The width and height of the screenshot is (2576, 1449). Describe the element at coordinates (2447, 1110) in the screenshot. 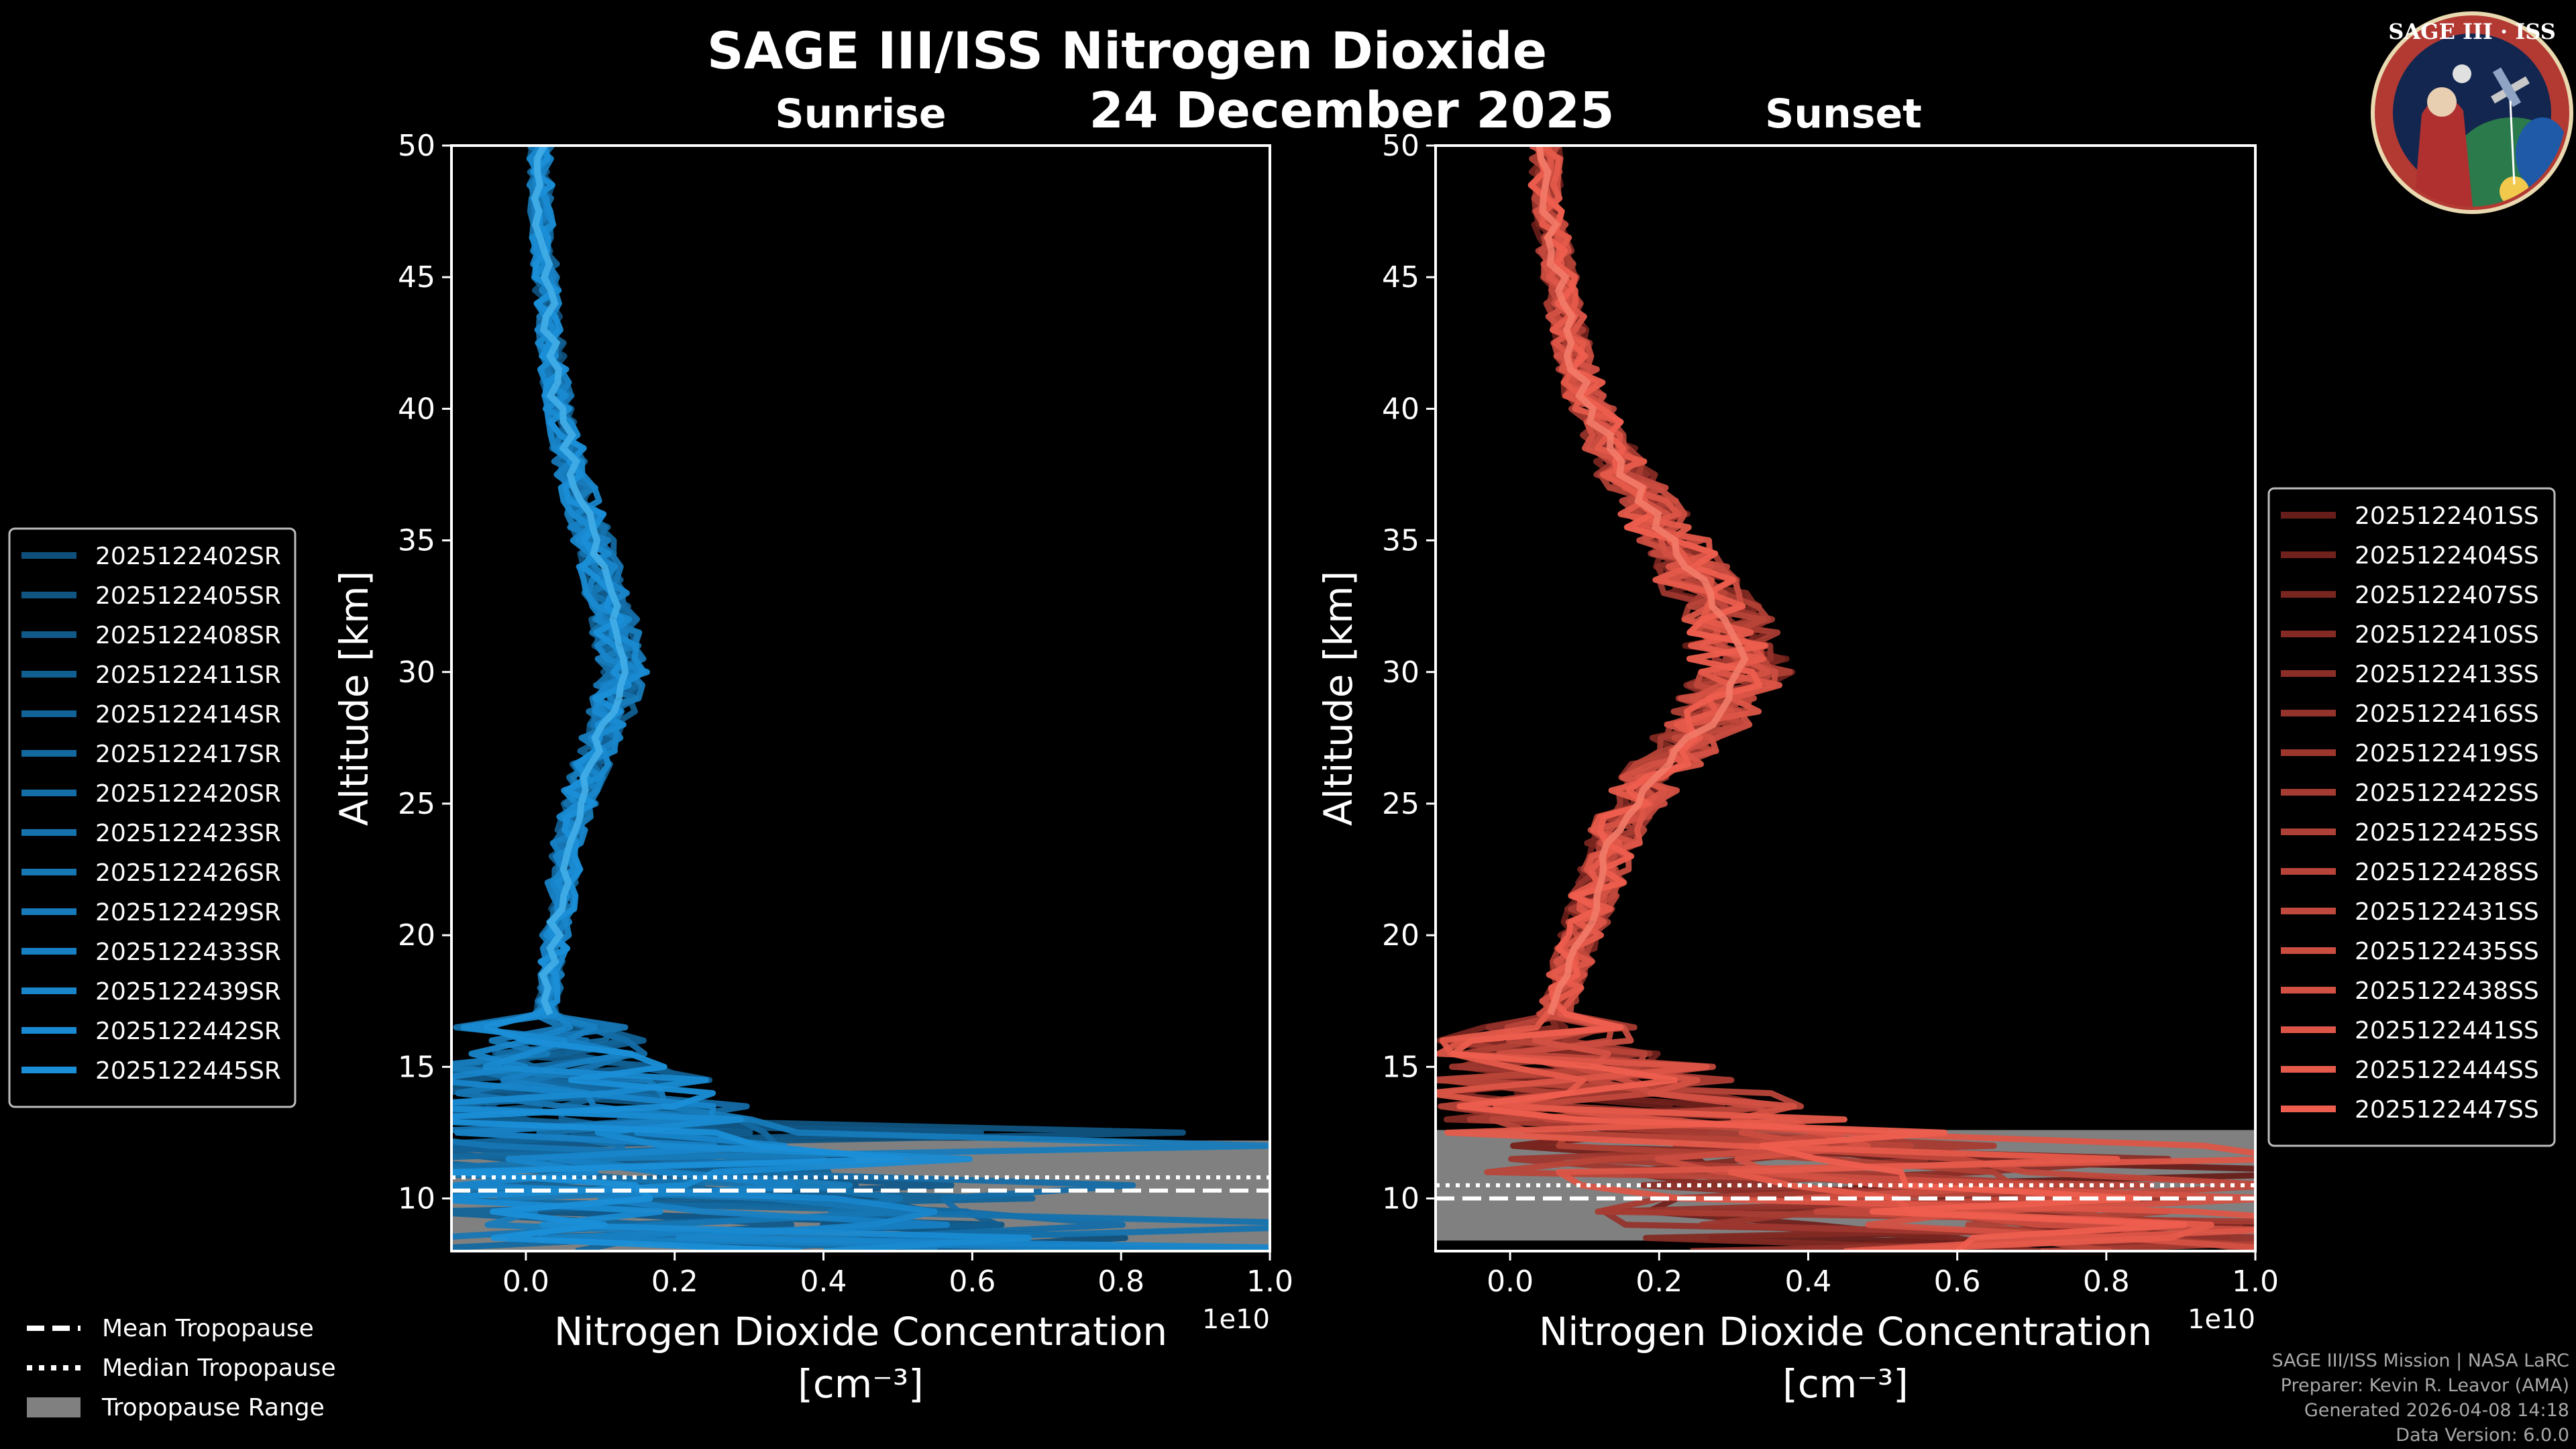

I see `legend-label-2025122447SS: 2025122447SS` at that location.